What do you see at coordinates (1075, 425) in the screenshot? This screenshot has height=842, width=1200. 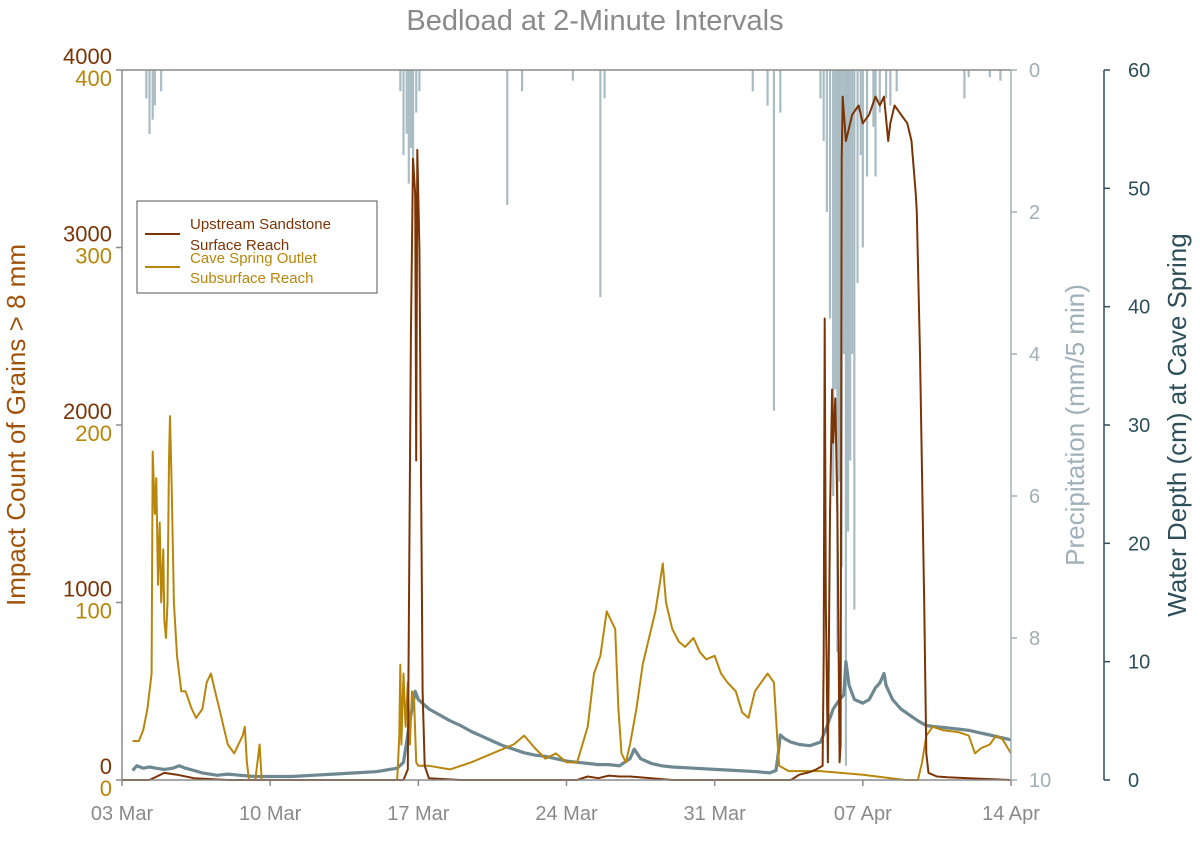 I see `y-axis-precipitation-label: Precipitation (mm/5 min)` at bounding box center [1075, 425].